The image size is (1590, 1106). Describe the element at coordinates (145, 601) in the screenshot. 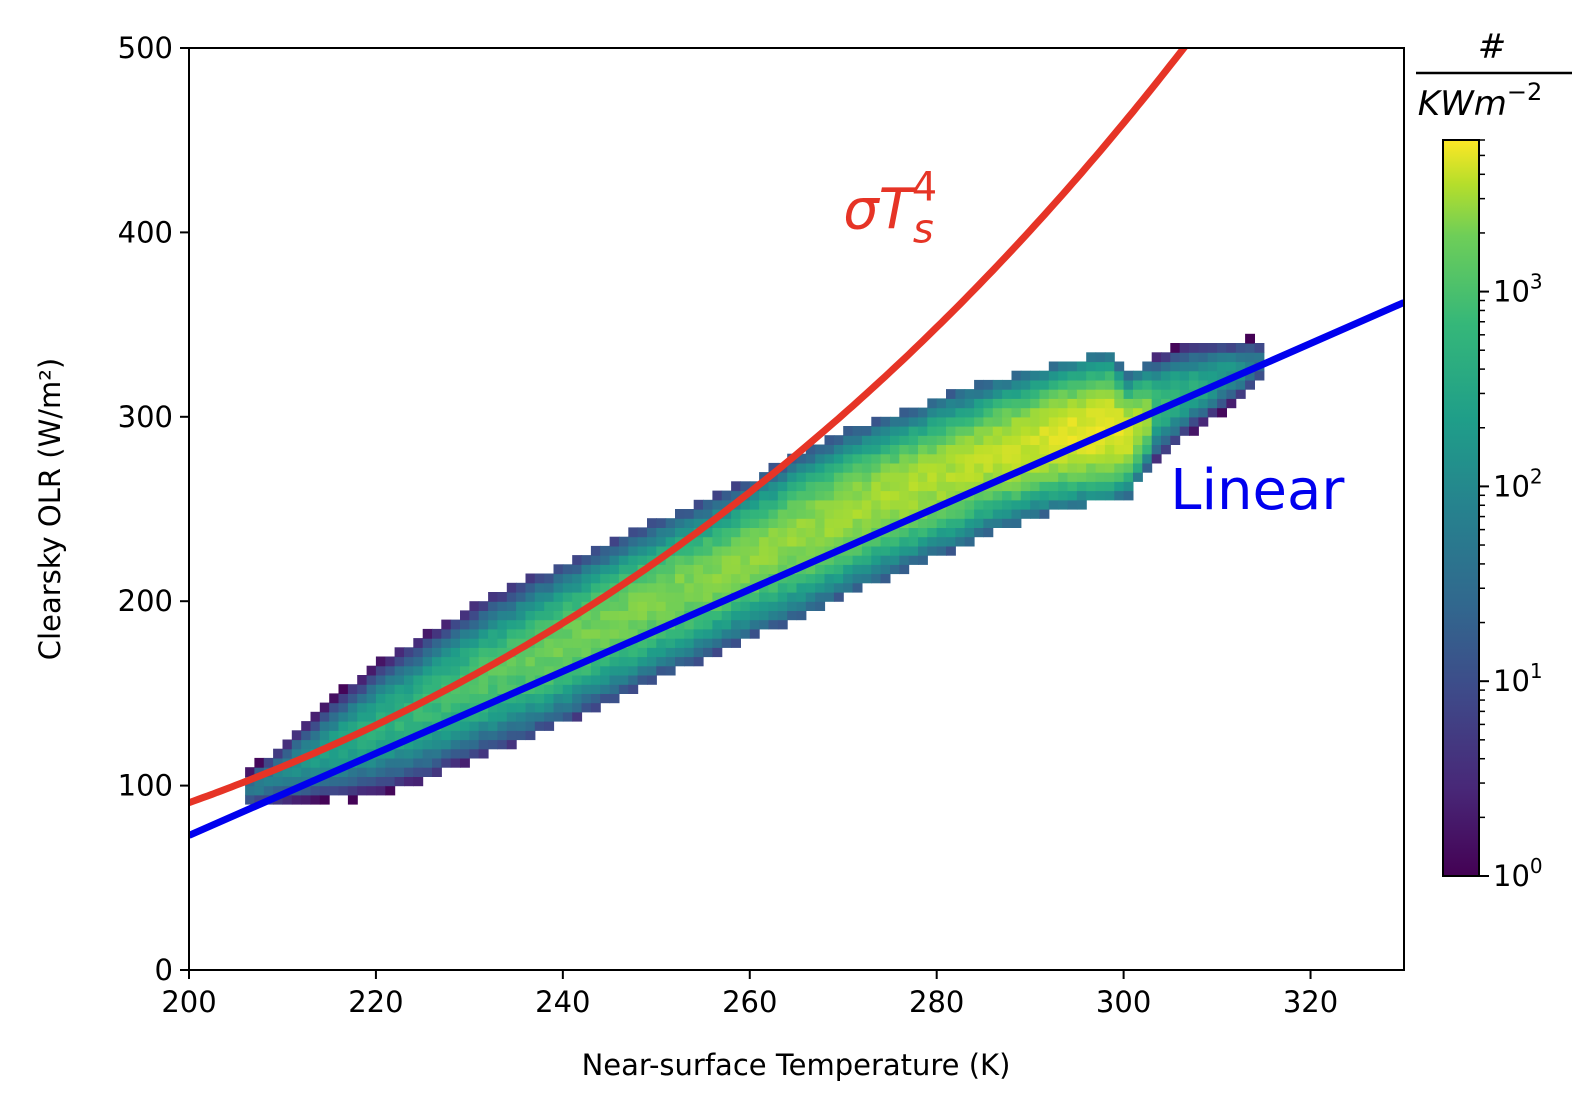

I see `y-tick-label: 200` at that location.